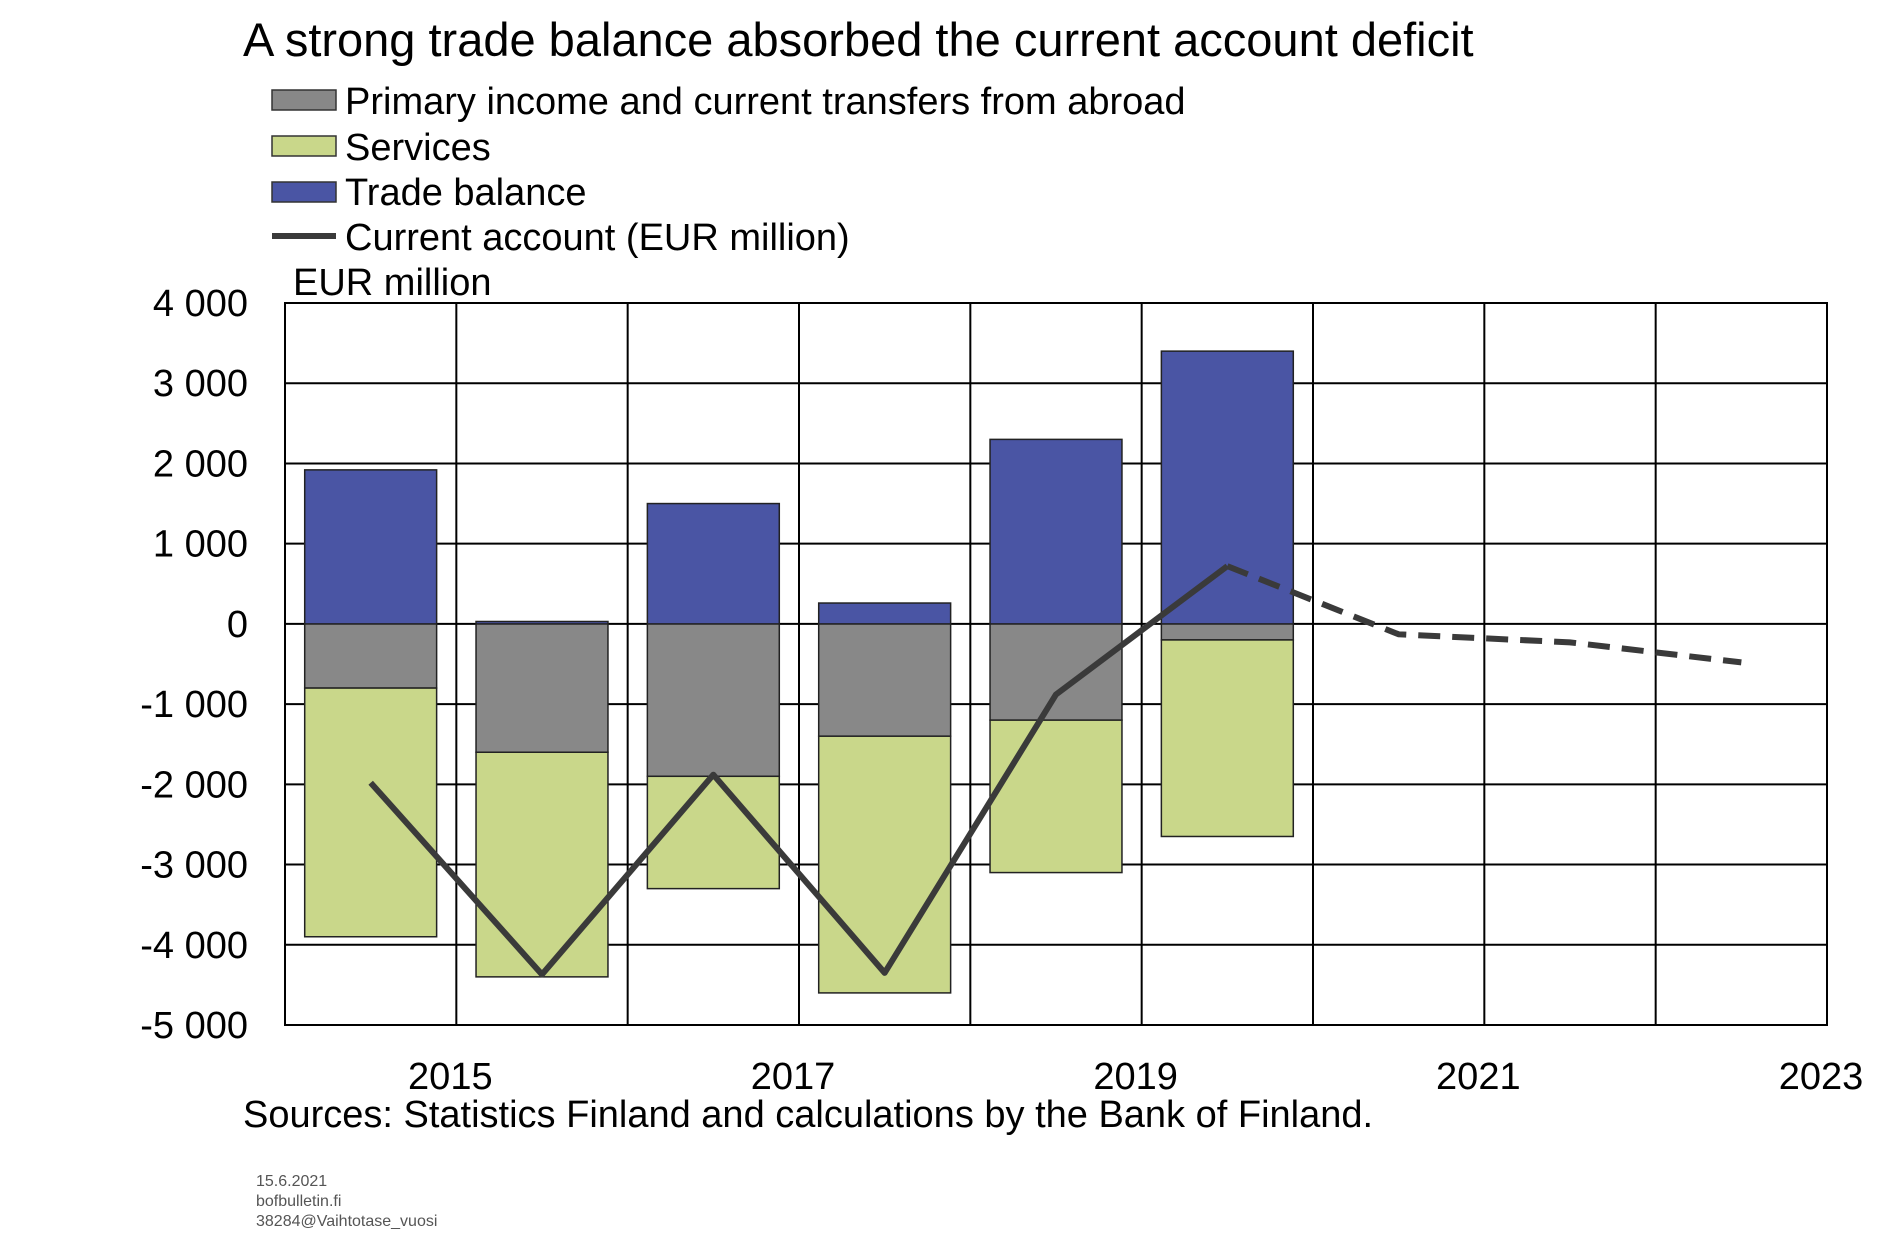 The width and height of the screenshot is (1889, 1234). I want to click on legend-label-current-account: Current account (EUR million), so click(597, 238).